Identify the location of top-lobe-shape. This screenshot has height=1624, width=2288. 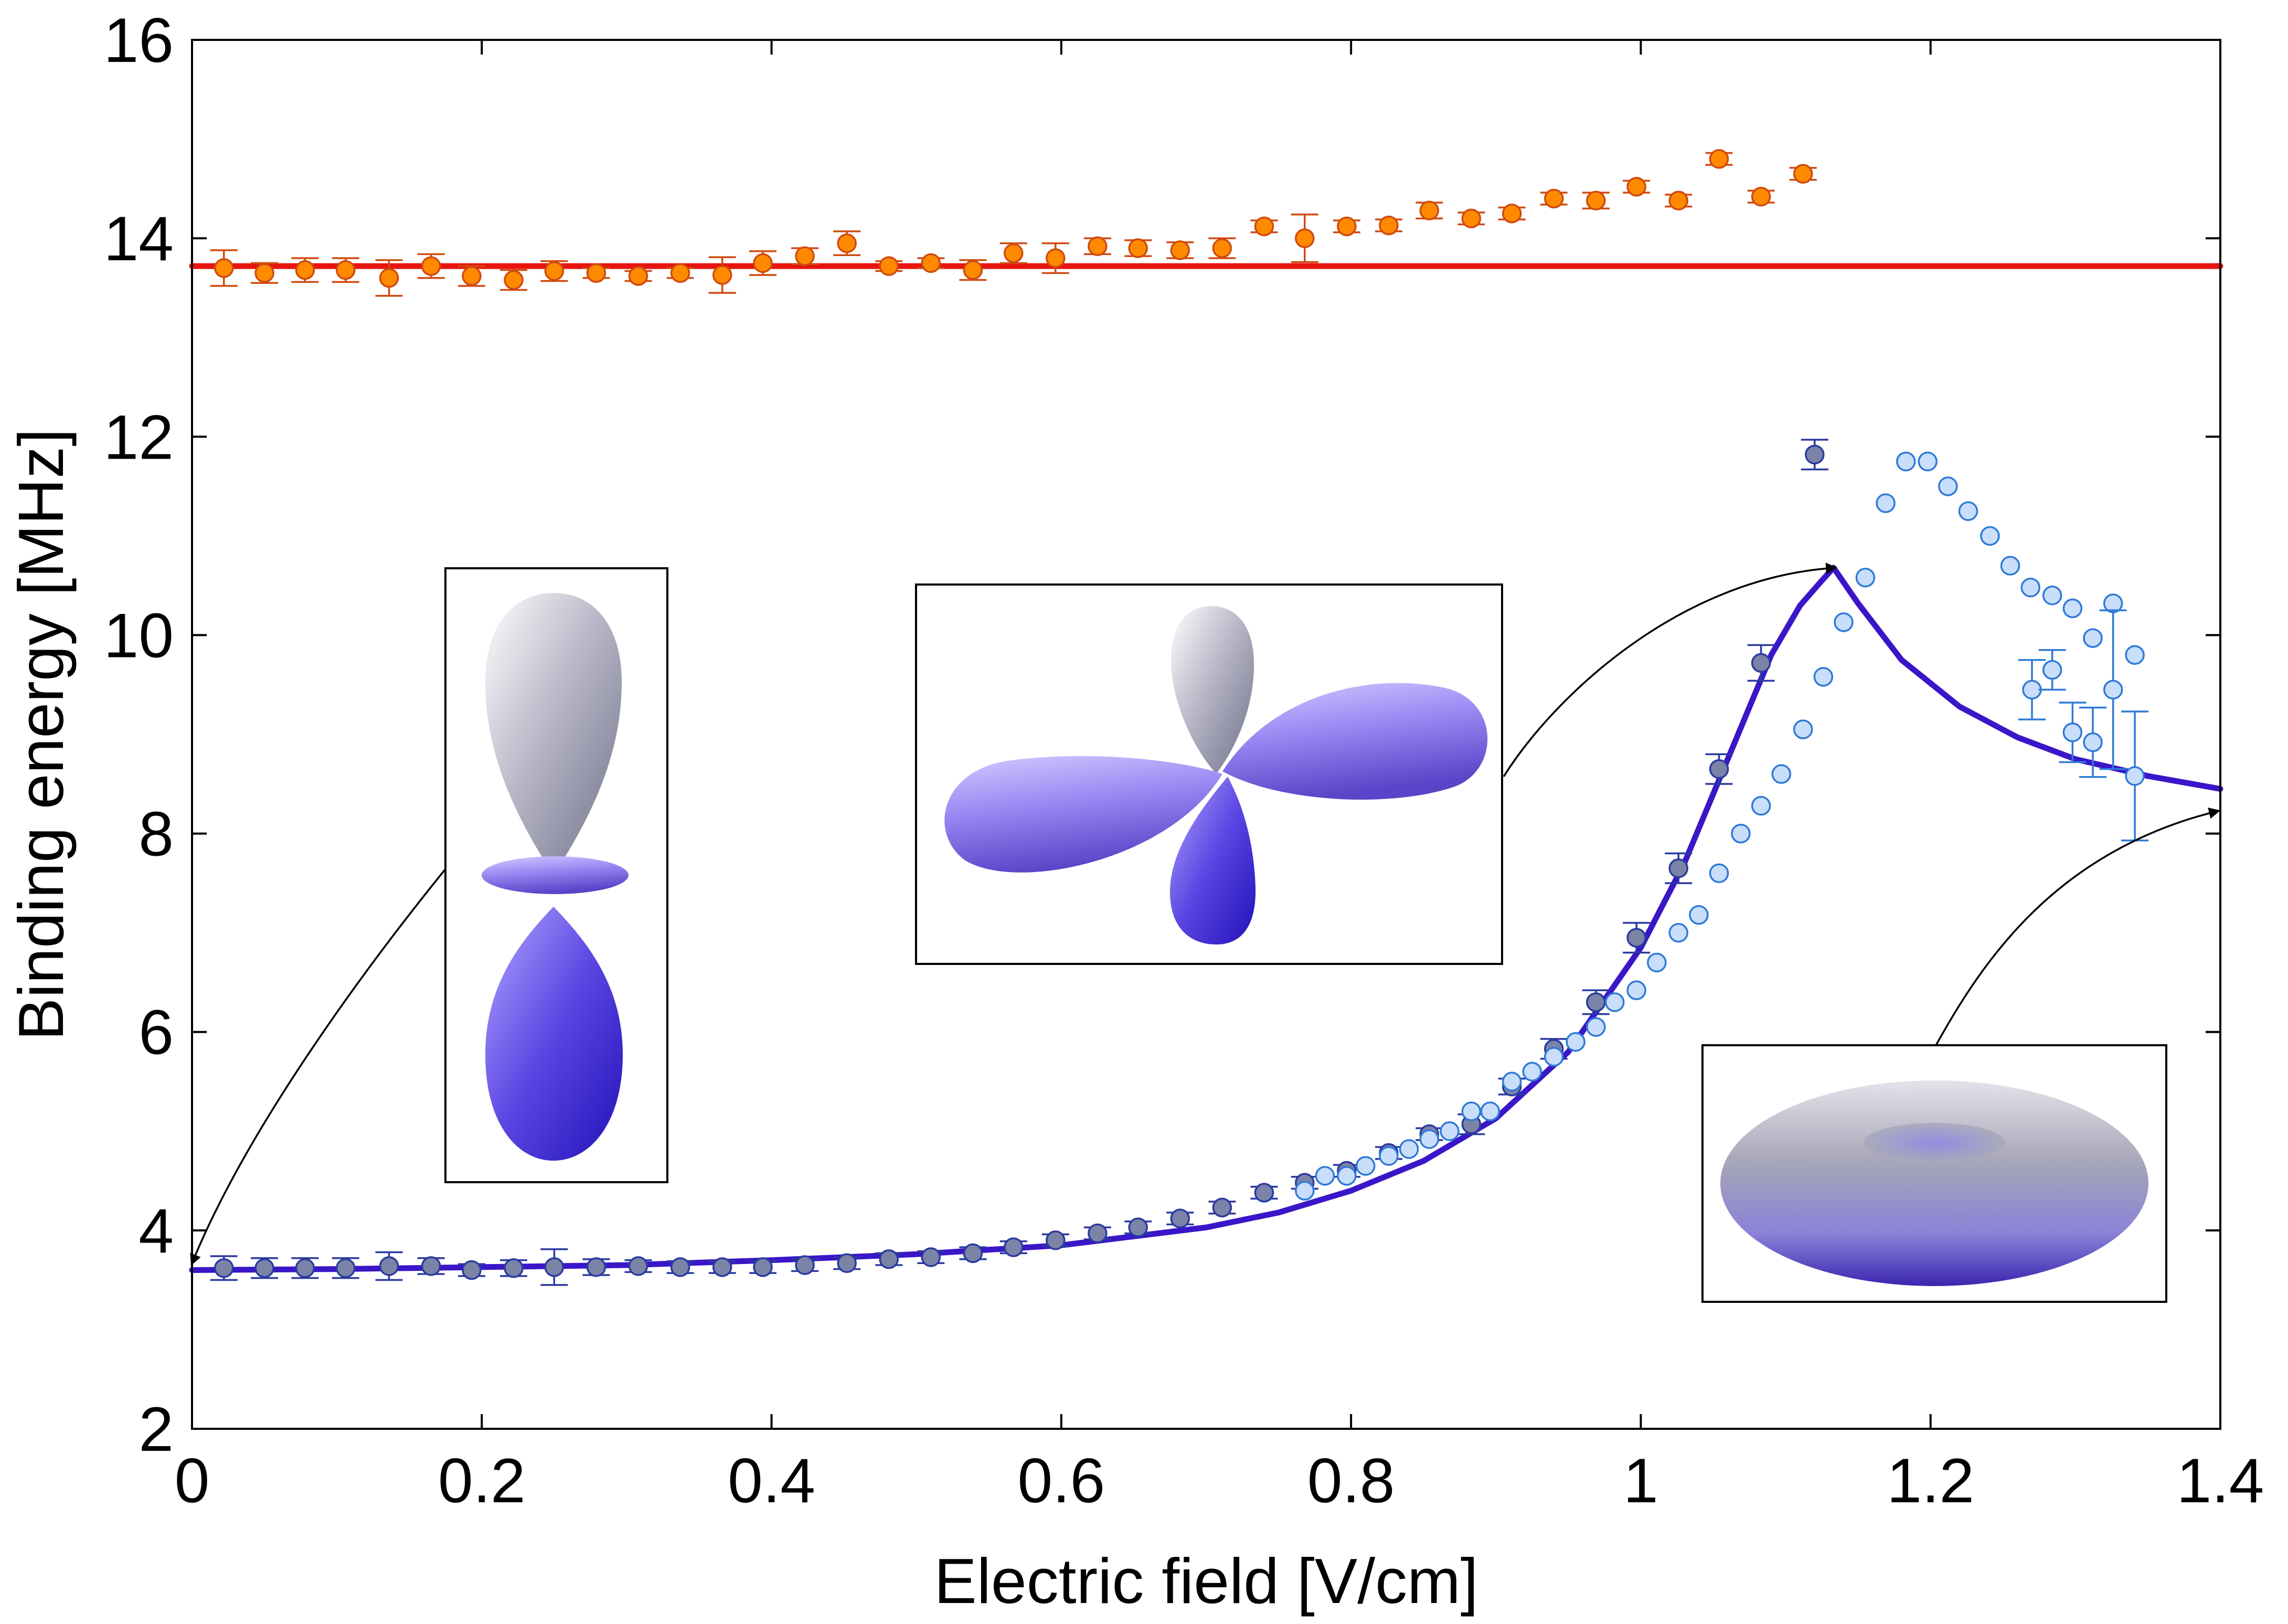
(1212, 690).